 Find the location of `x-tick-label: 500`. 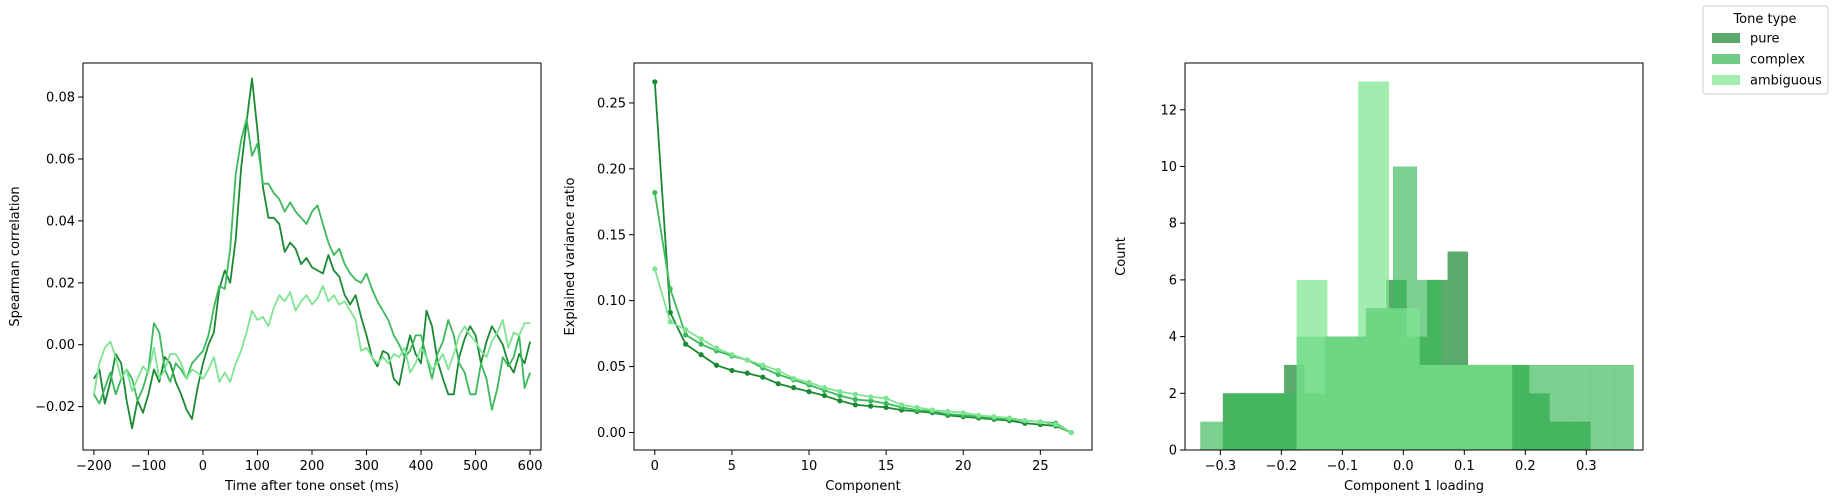

x-tick-label: 500 is located at coordinates (475, 466).